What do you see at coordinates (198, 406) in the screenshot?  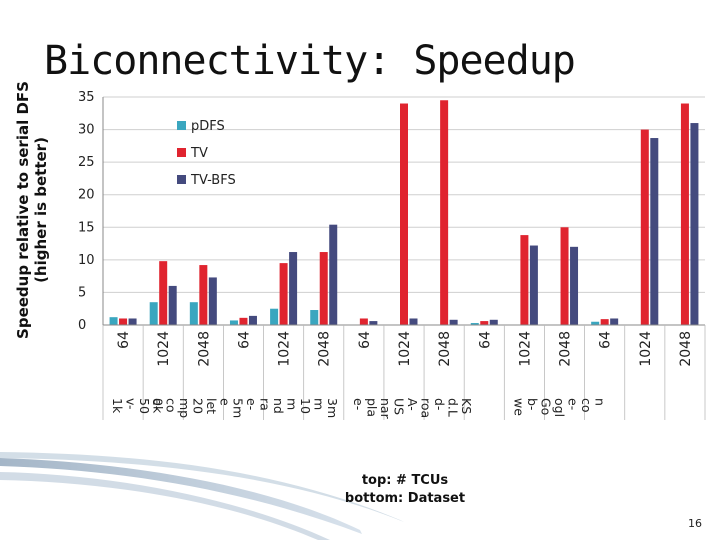 I see `dataset-label: 20` at bounding box center [198, 406].